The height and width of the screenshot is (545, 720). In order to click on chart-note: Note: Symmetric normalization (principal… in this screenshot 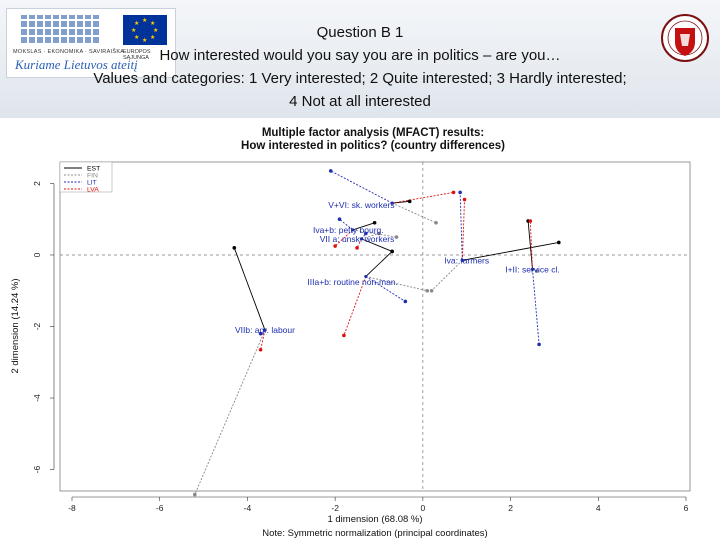, I will do `click(374, 533)`.